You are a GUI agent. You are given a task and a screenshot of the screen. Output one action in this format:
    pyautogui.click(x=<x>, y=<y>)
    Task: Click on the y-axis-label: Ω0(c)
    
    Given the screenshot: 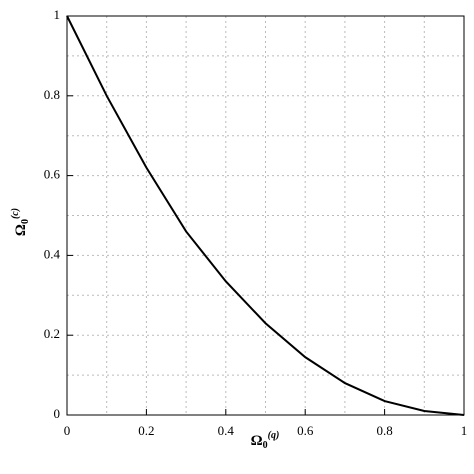 What is the action you would take?
    pyautogui.click(x=20, y=222)
    